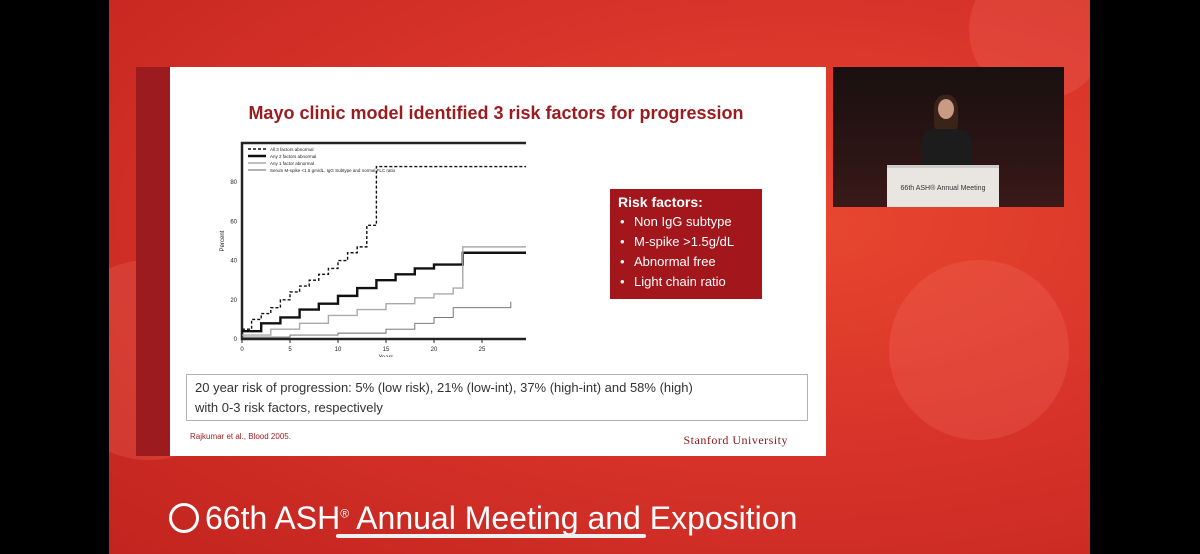  I want to click on risk-factor-text: Light chain ratio, so click(680, 281).